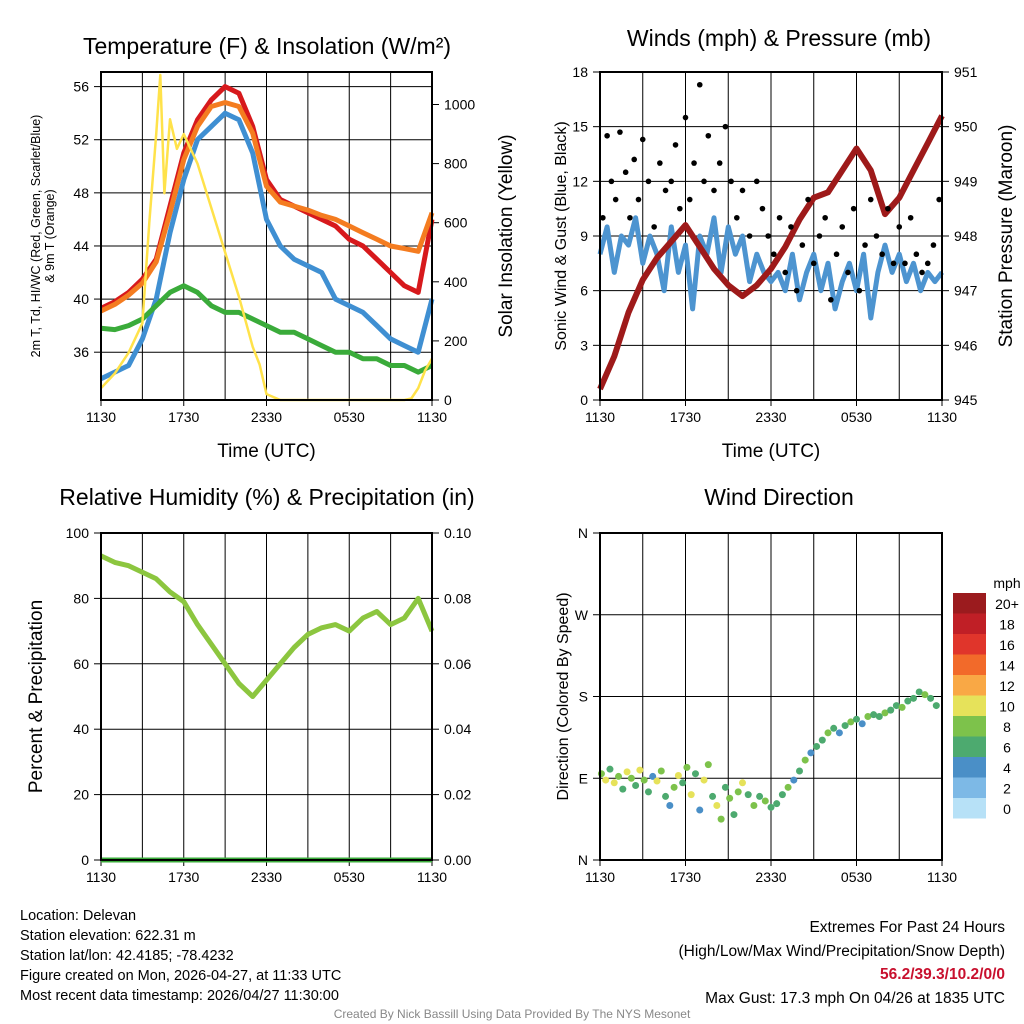  Describe the element at coordinates (580, 127) in the screenshot. I see `y-tick-label: 15` at that location.